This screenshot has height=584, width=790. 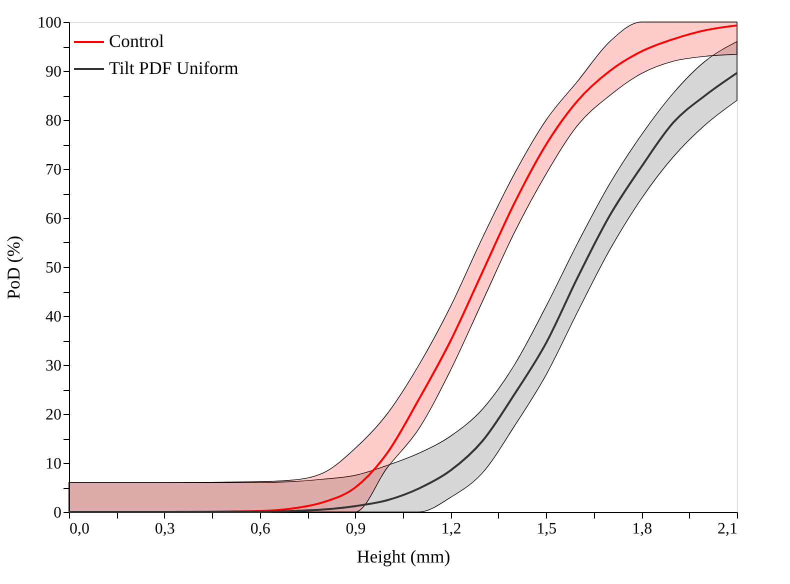 What do you see at coordinates (80, 529) in the screenshot?
I see `x-tick-label: 0,0` at bounding box center [80, 529].